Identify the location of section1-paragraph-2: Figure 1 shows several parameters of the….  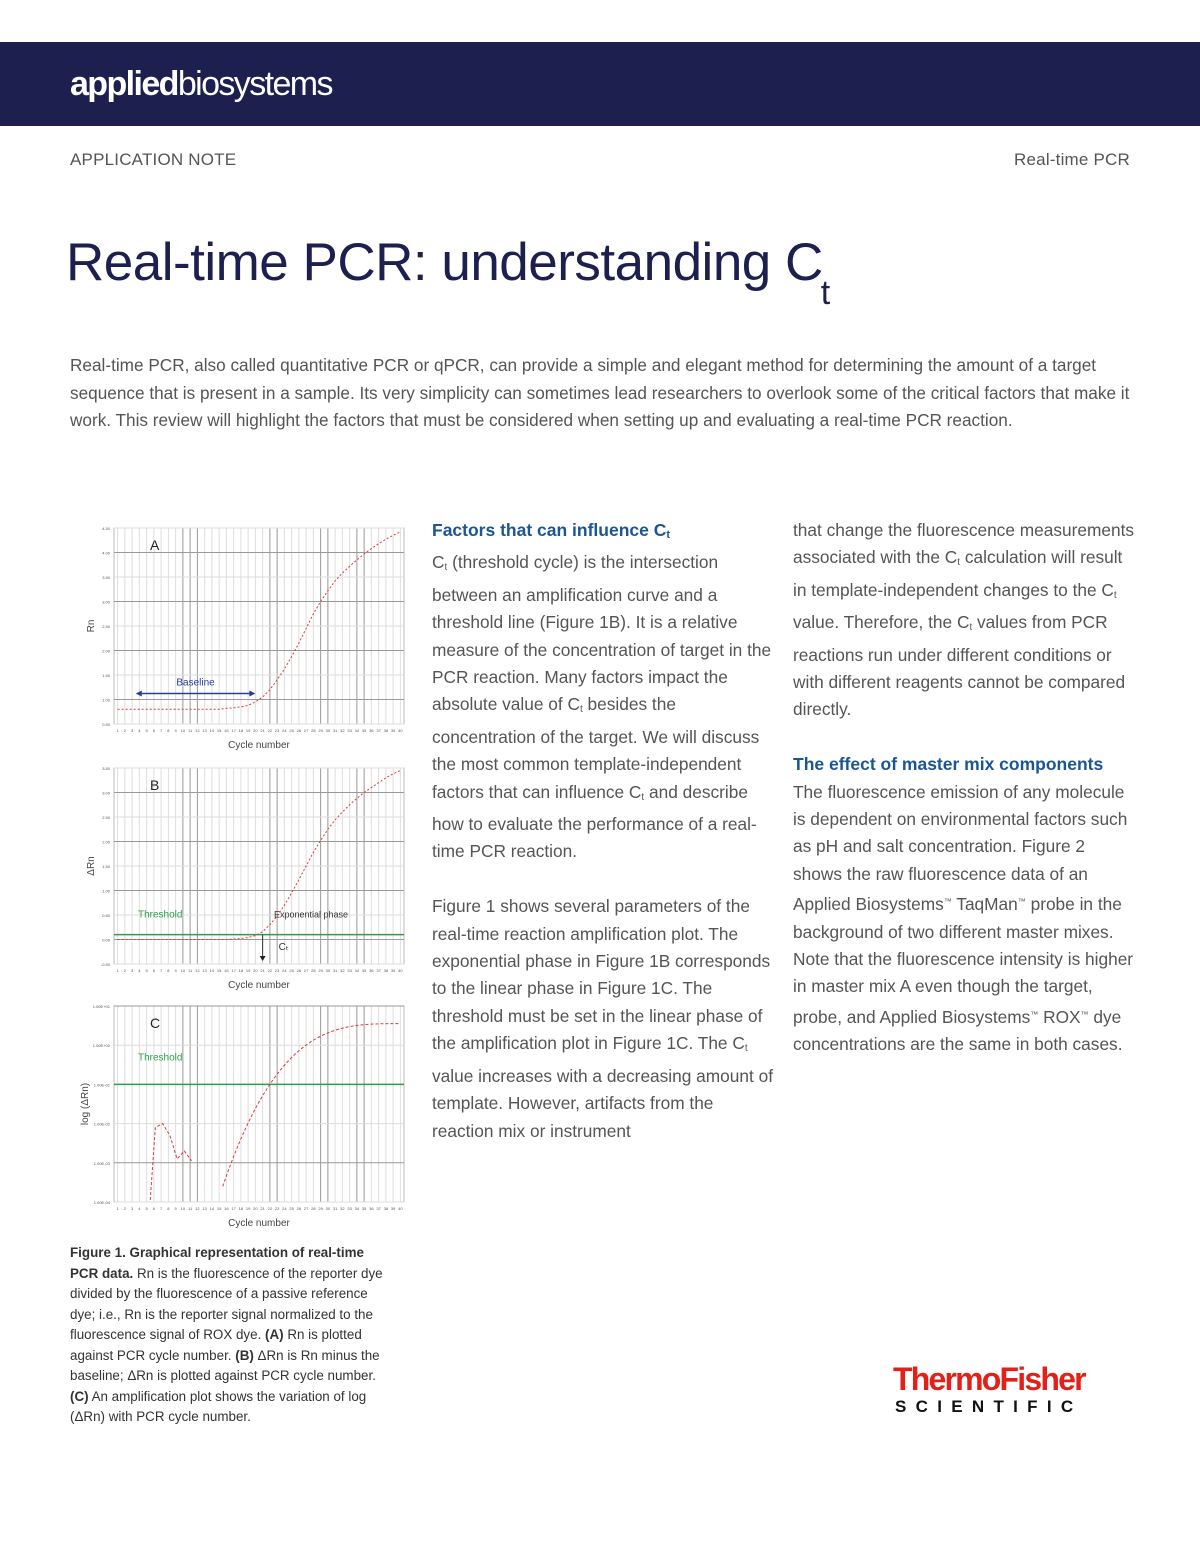
(603, 1018).